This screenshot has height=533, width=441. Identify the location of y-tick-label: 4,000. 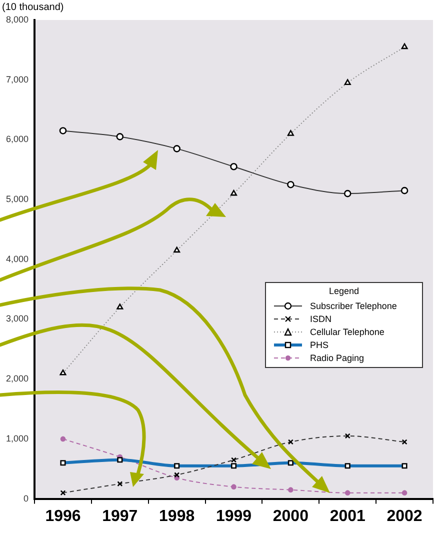
(17, 259).